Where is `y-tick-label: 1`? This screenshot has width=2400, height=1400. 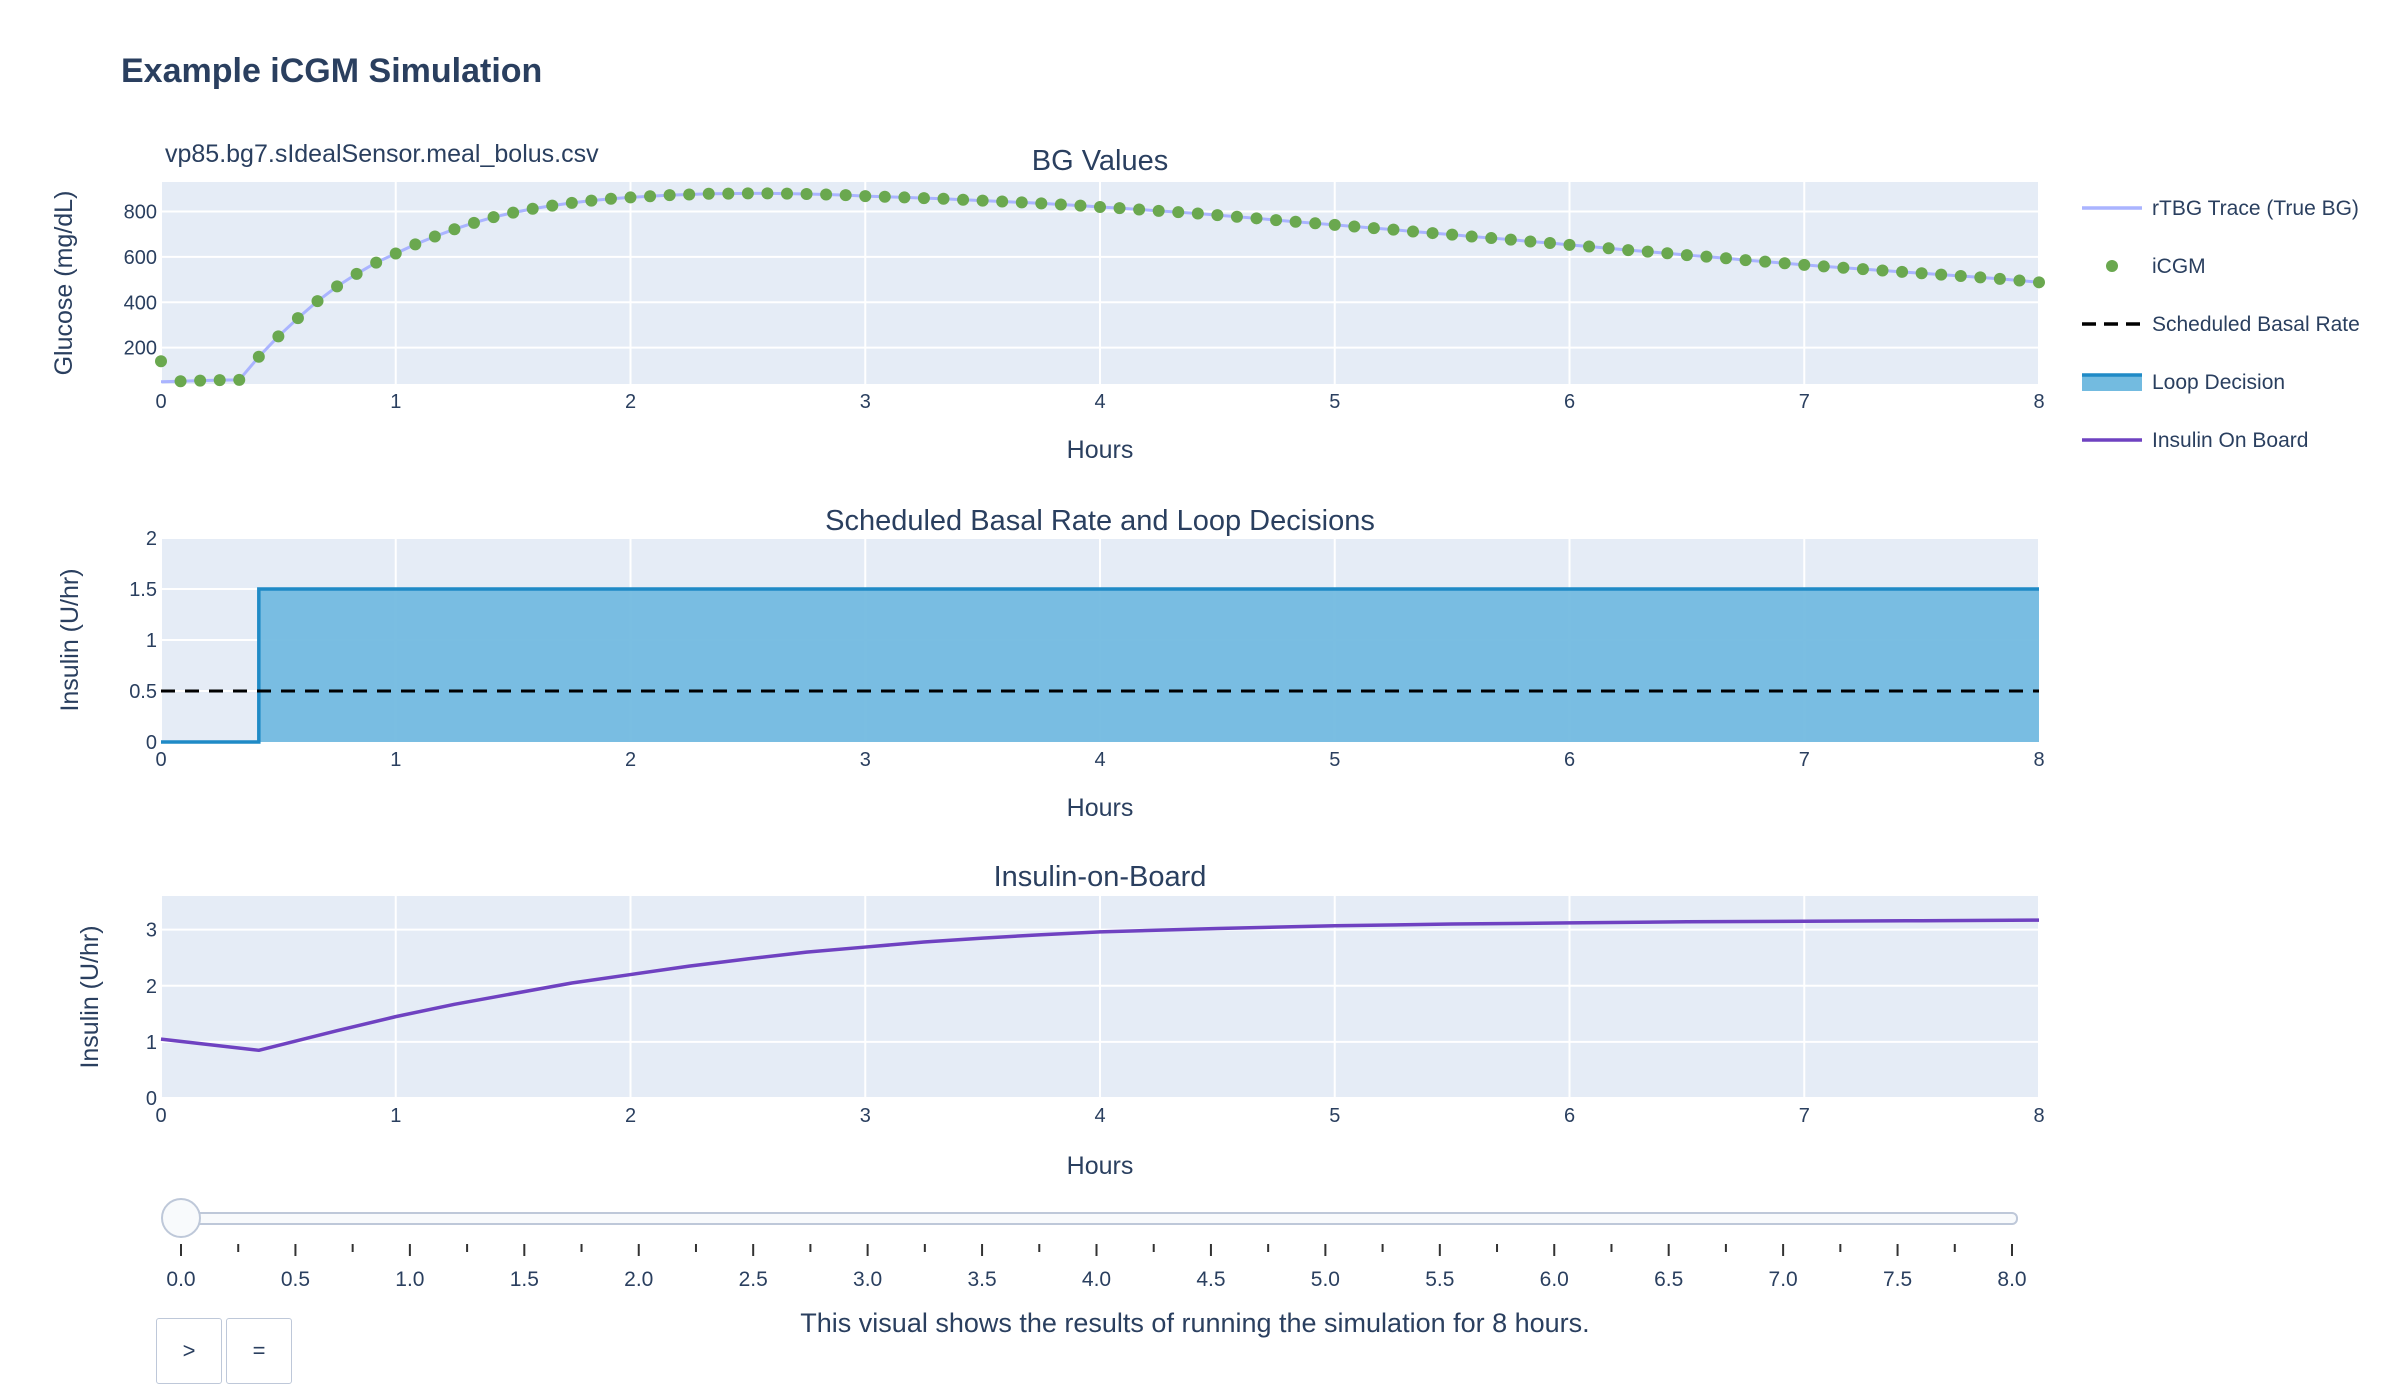 y-tick-label: 1 is located at coordinates (151, 641).